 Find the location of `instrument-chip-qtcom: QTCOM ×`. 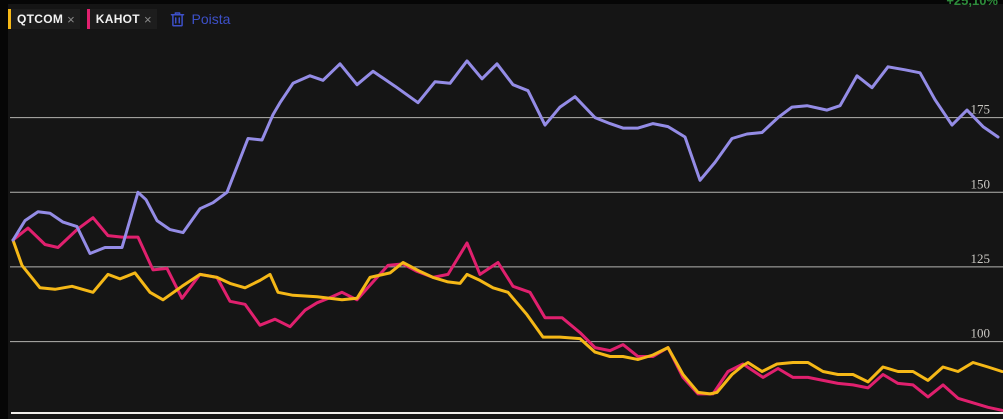

instrument-chip-qtcom: QTCOM × is located at coordinates (44, 19).